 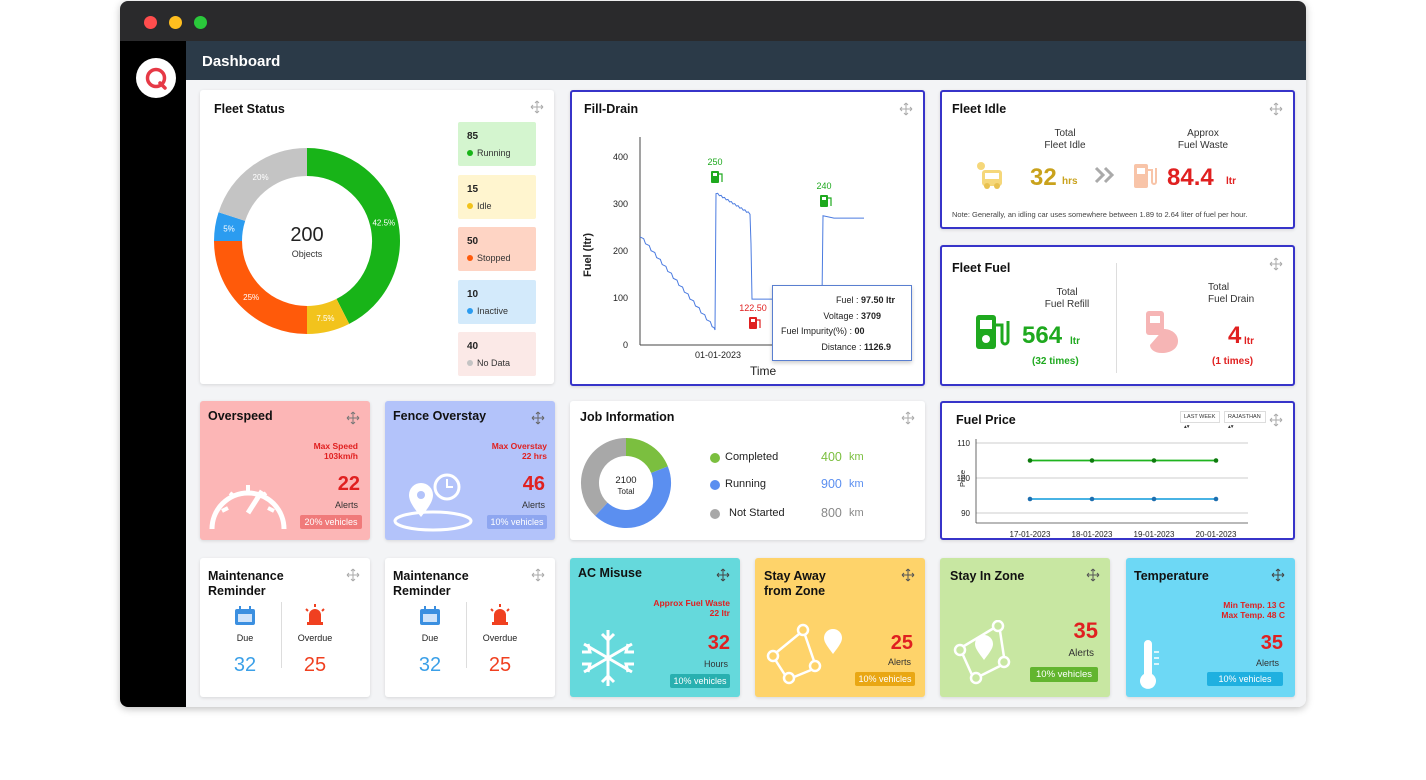 I want to click on page-title: Dashboard, so click(x=241, y=61).